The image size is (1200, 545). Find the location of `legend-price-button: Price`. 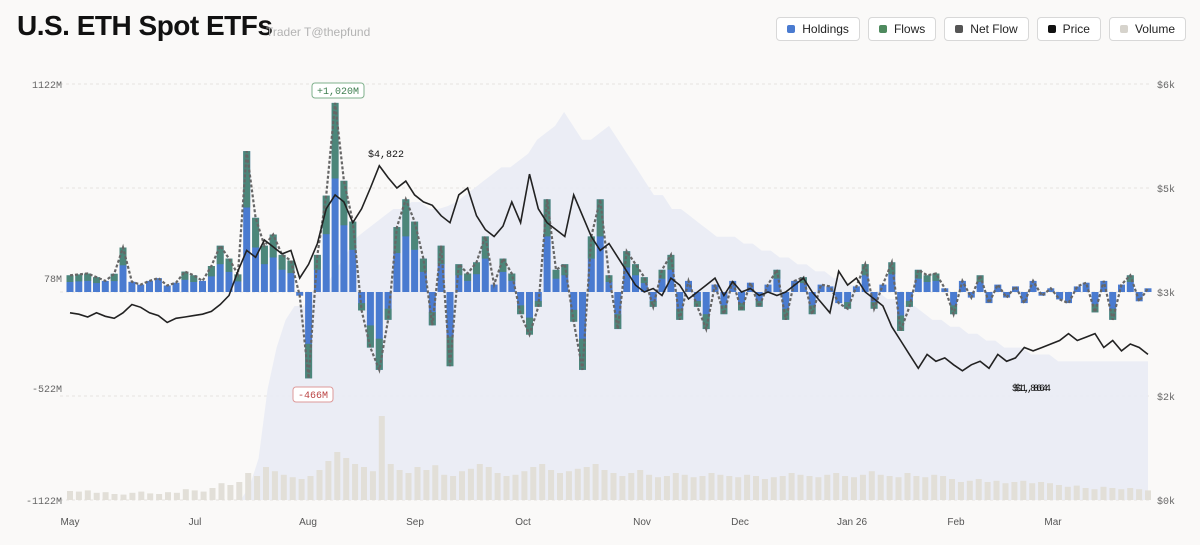

legend-price-button: Price is located at coordinates (1068, 29).